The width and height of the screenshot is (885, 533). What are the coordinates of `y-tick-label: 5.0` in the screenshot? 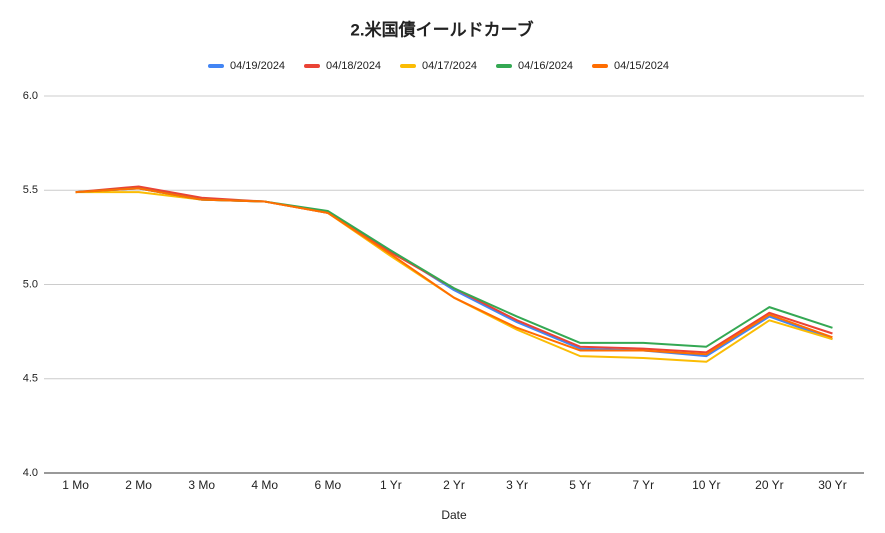 It's located at (30, 284).